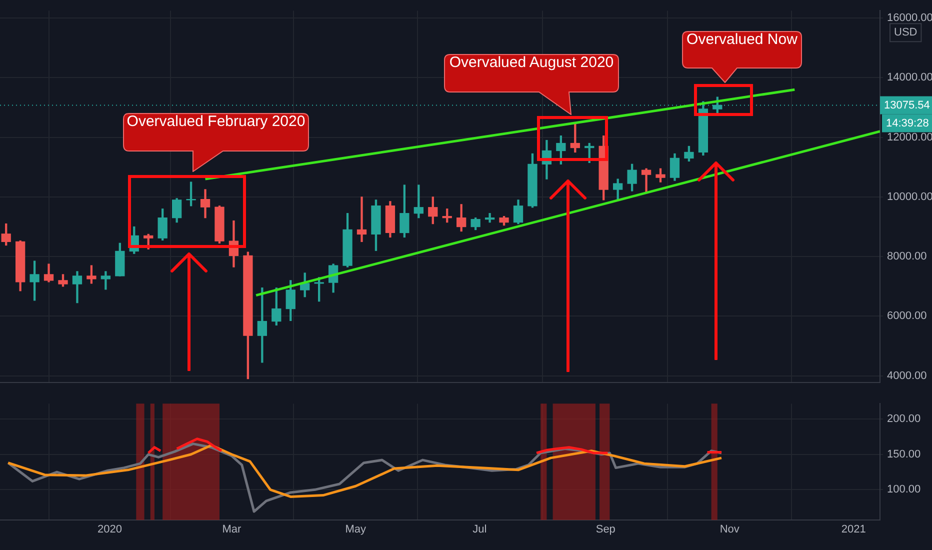  What do you see at coordinates (907, 316) in the screenshot?
I see `y-tick-label: 6000.00` at bounding box center [907, 316].